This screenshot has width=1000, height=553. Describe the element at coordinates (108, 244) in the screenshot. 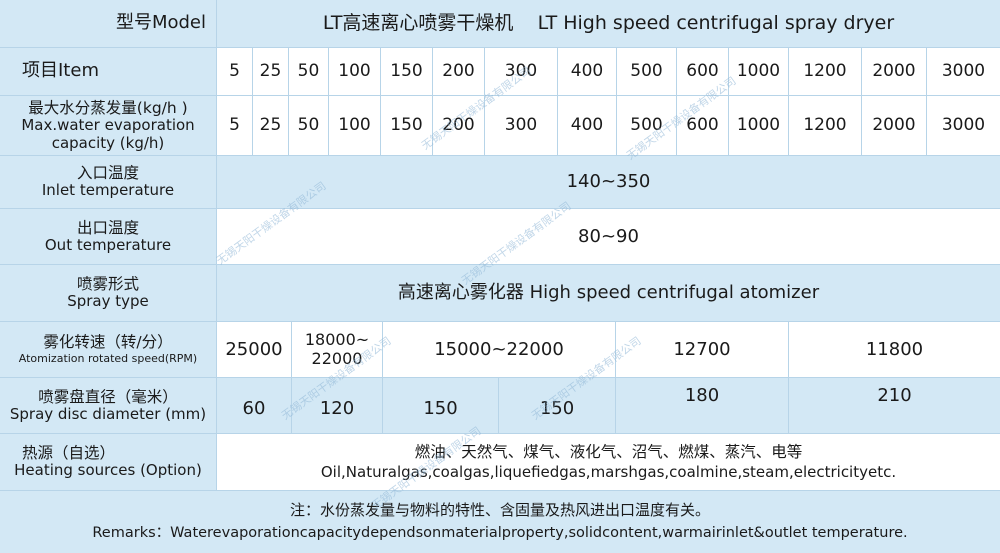

I see `outlet-label-en: Out temperature` at that location.